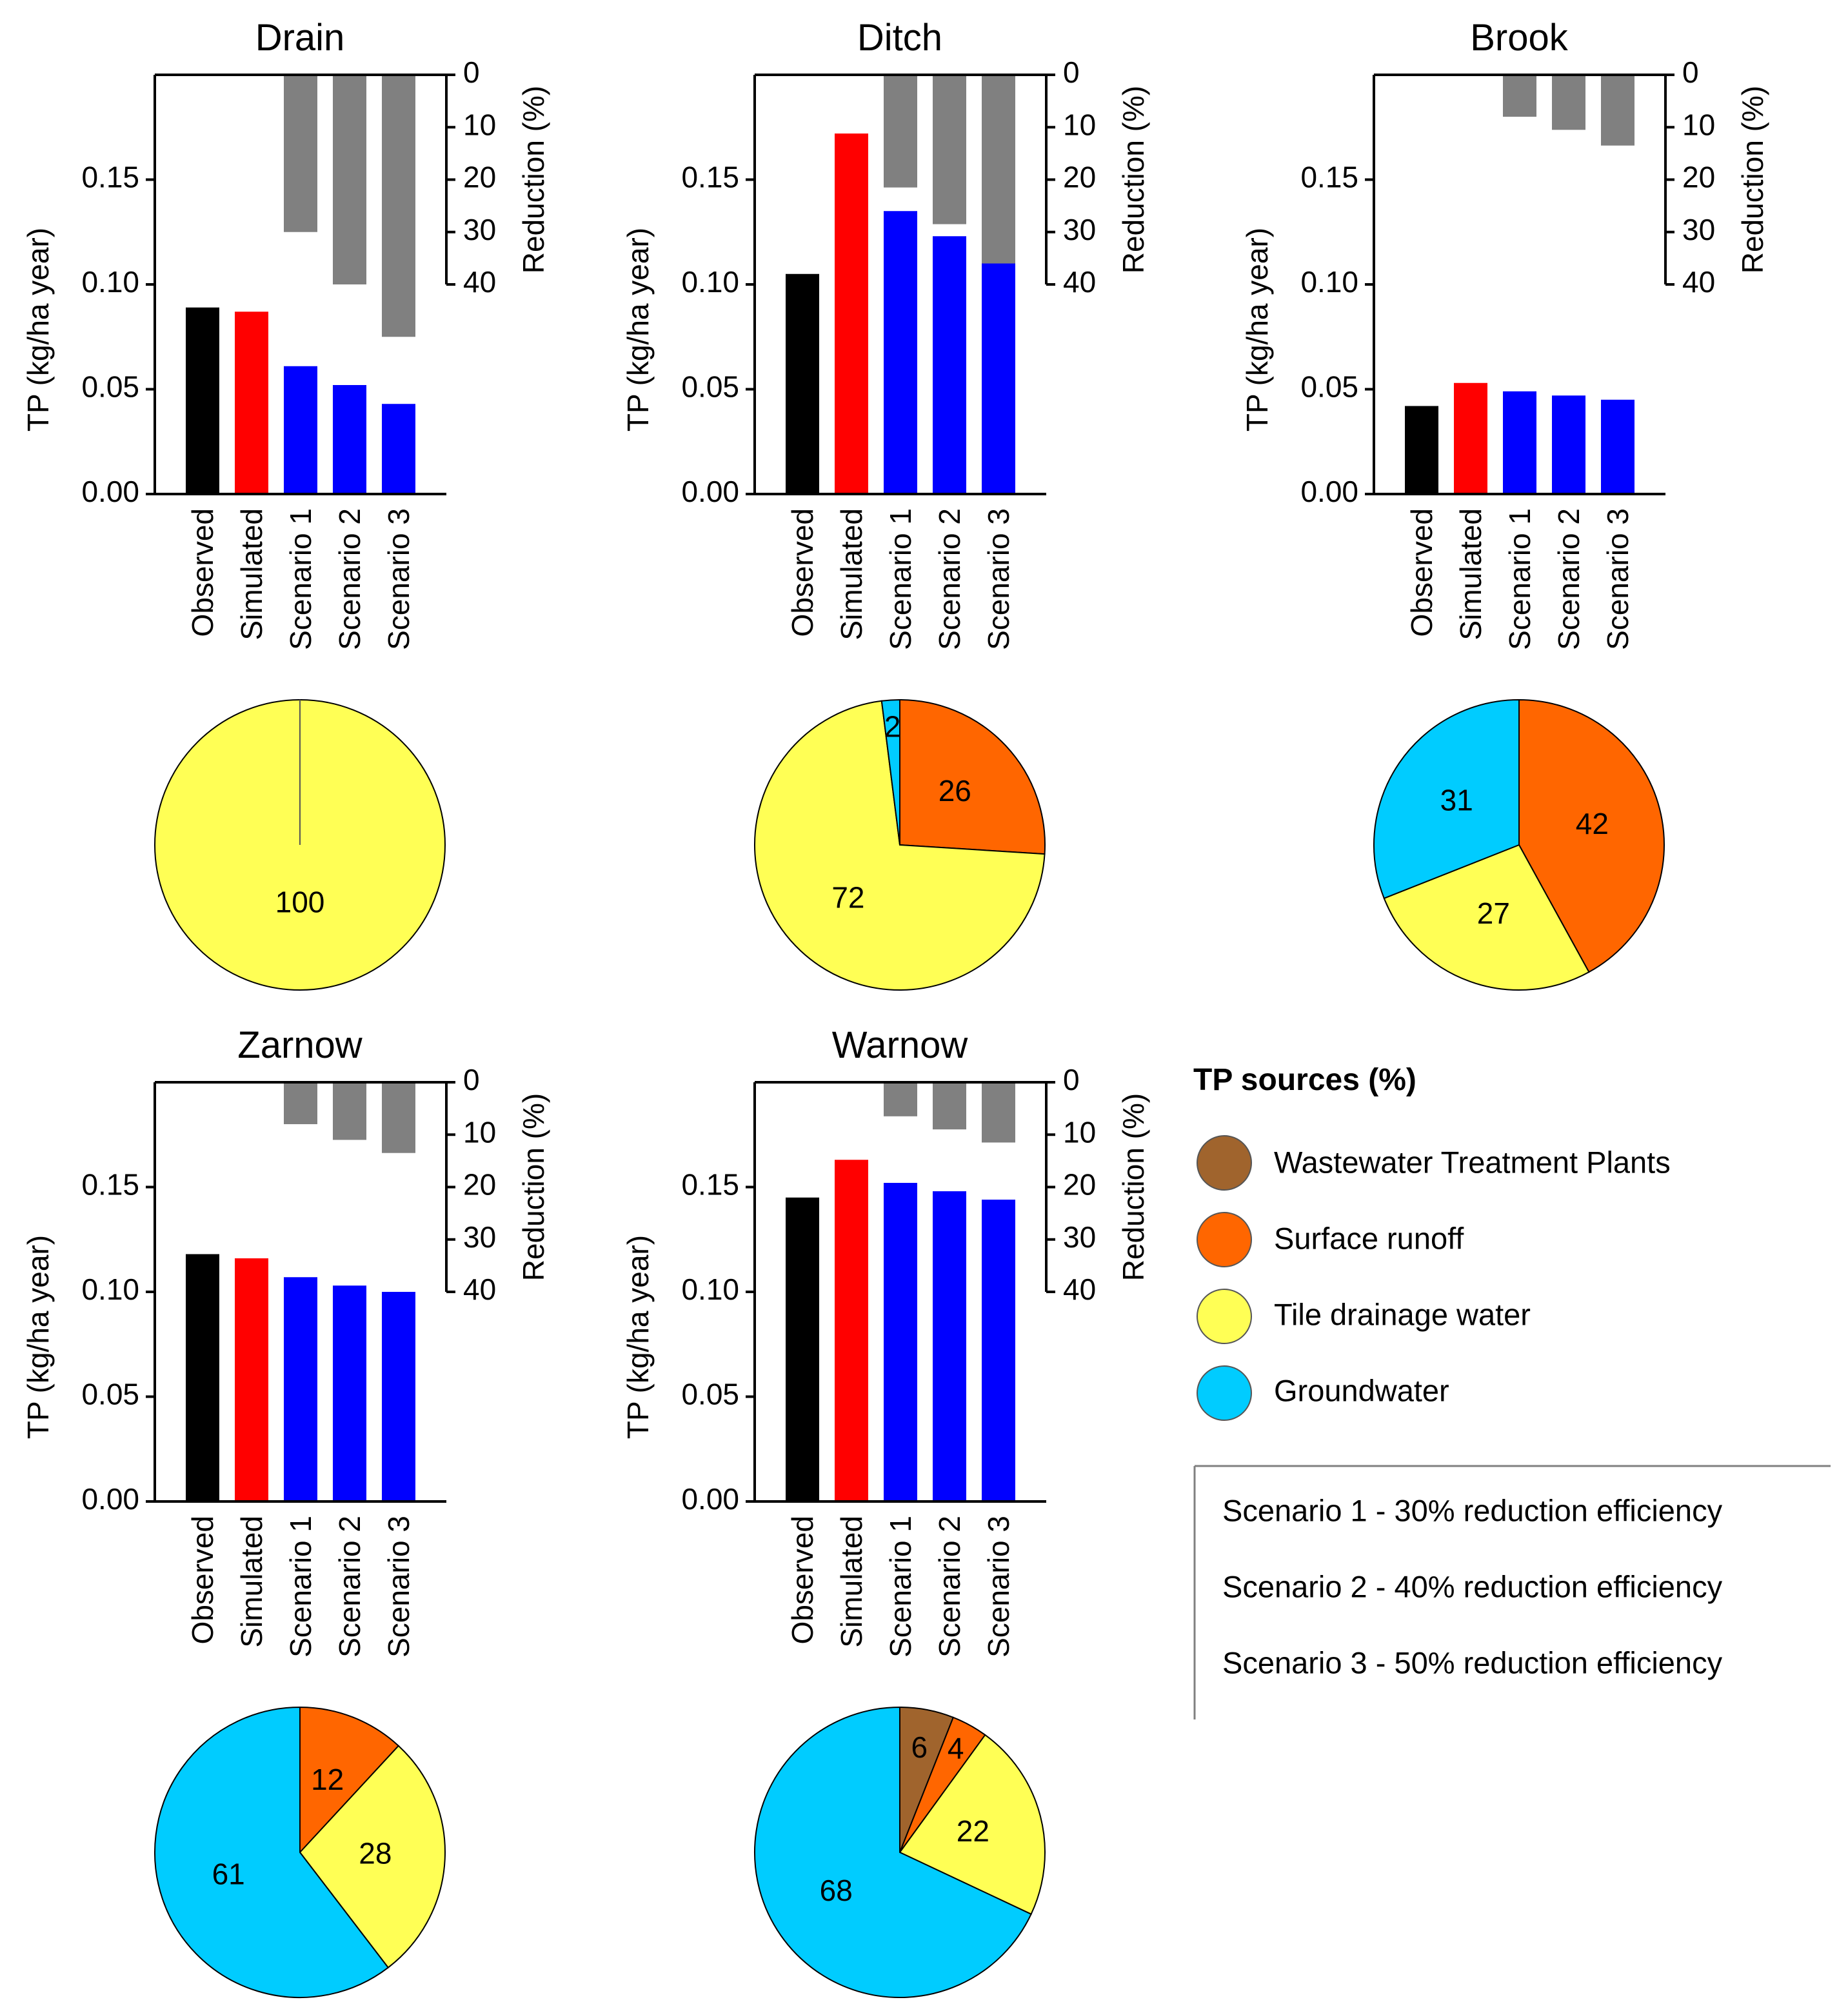  Describe the element at coordinates (1079, 282) in the screenshot. I see `ditch-rtick-label: 40` at that location.